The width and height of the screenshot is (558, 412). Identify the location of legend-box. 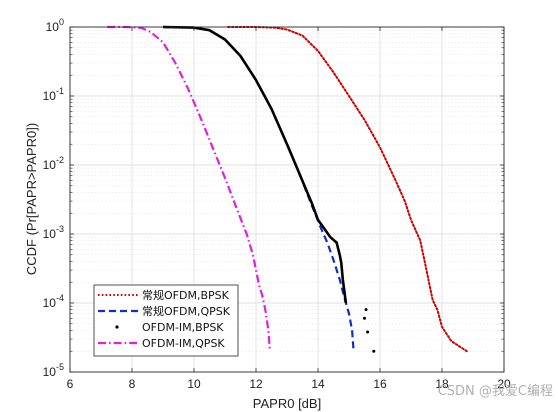
(166, 320).